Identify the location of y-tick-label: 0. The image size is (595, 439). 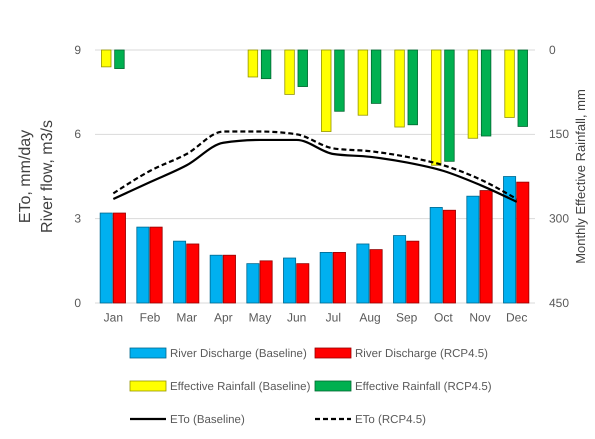
(78, 303).